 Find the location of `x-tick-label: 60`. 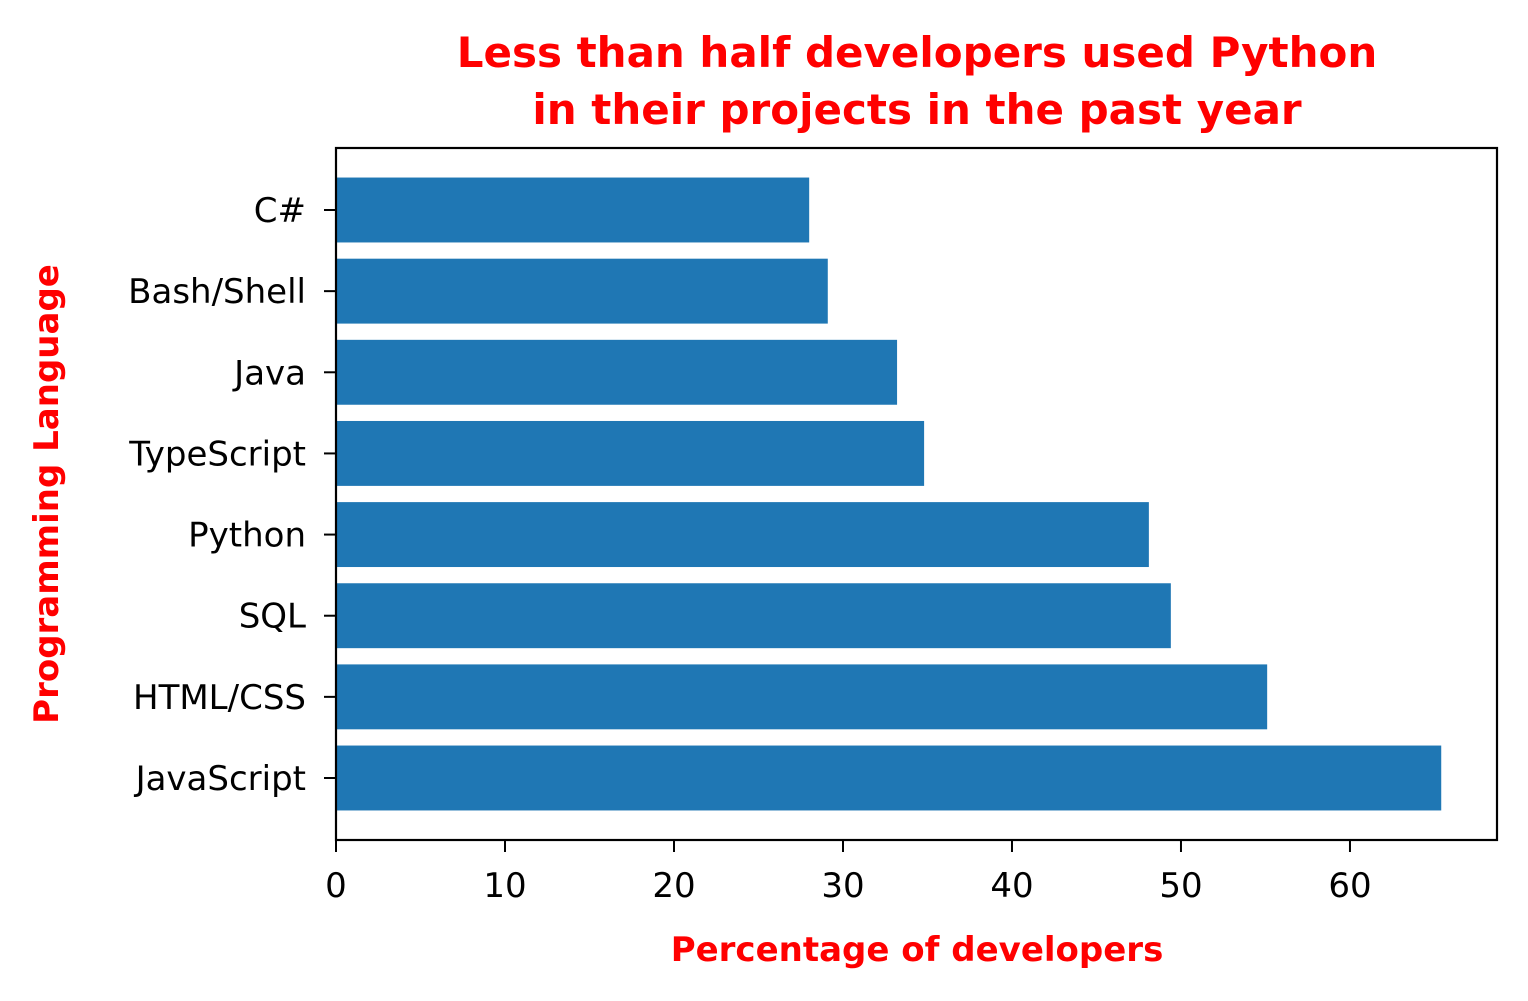

x-tick-label: 60 is located at coordinates (1349, 886).